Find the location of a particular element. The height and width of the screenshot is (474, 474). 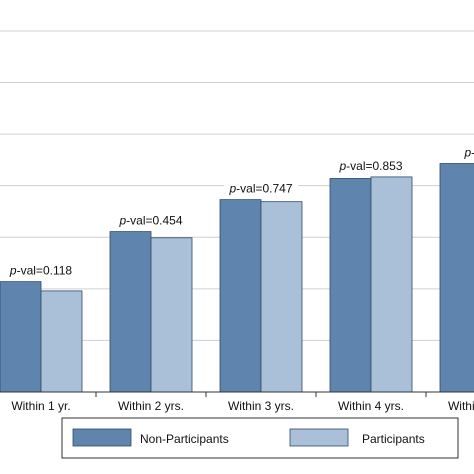

p-value: 0.118 is located at coordinates (57, 271).